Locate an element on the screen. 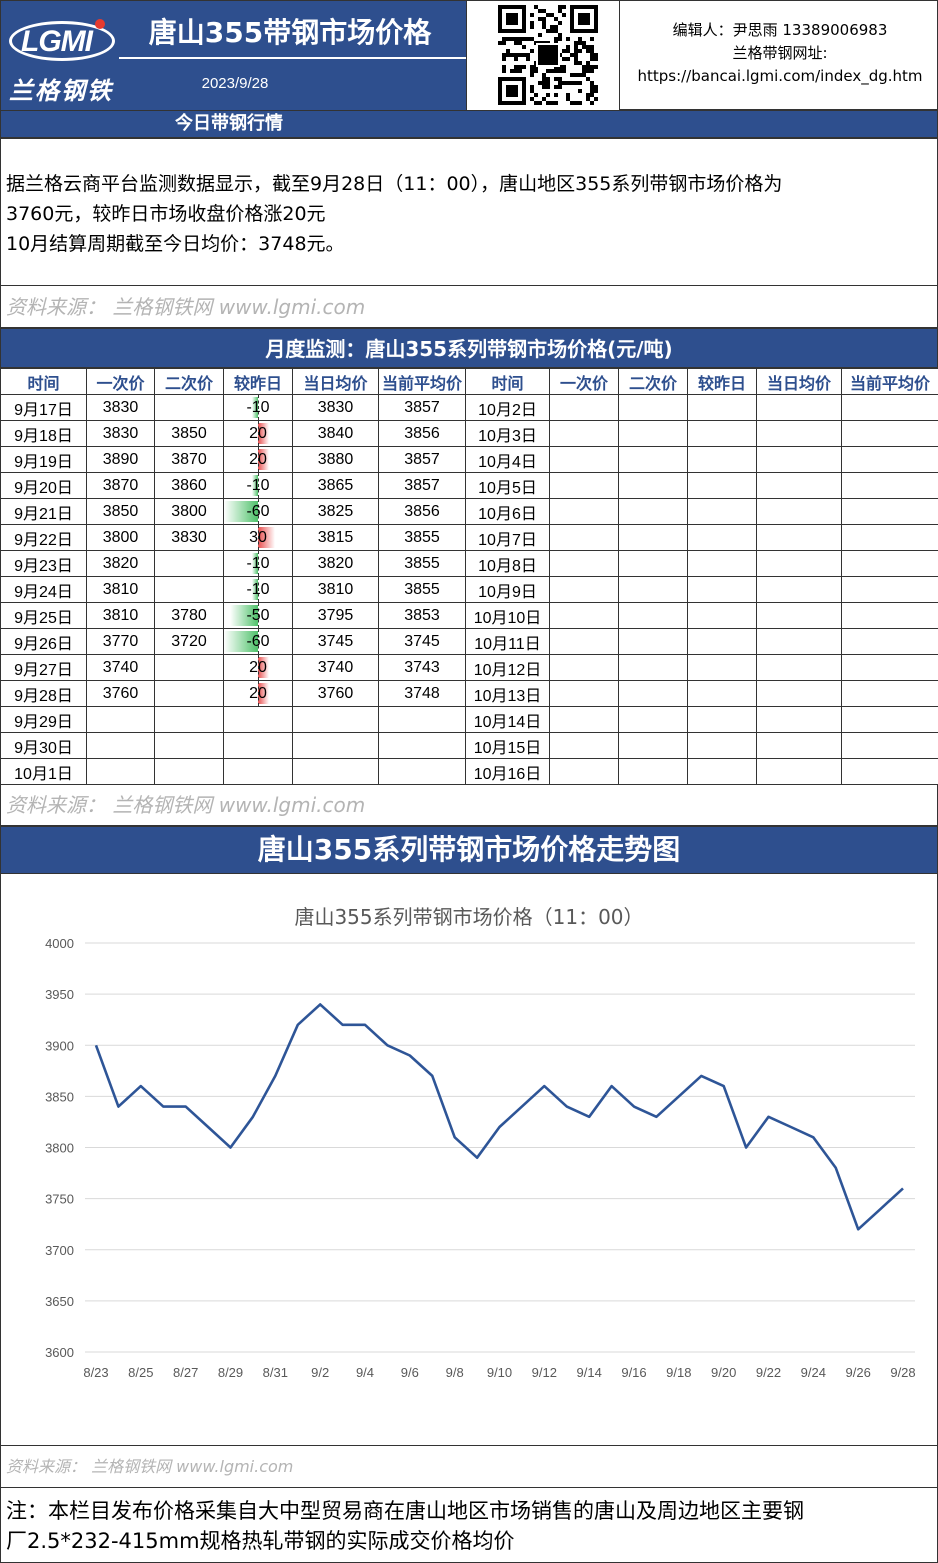 The image size is (938, 1563). price-cell: 3780 is located at coordinates (189, 615).